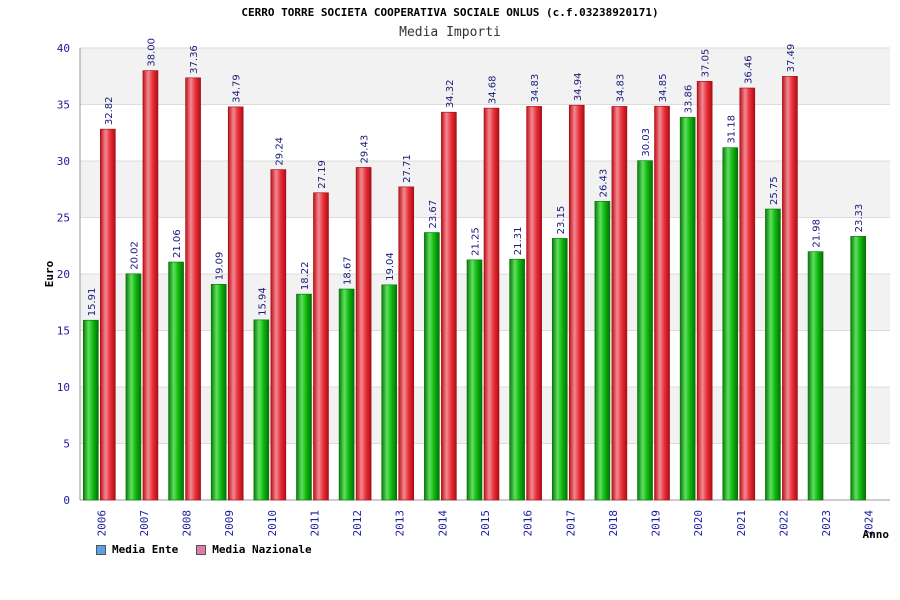 The width and height of the screenshot is (900, 600). I want to click on data-label-media-ente: 23.33, so click(859, 218).